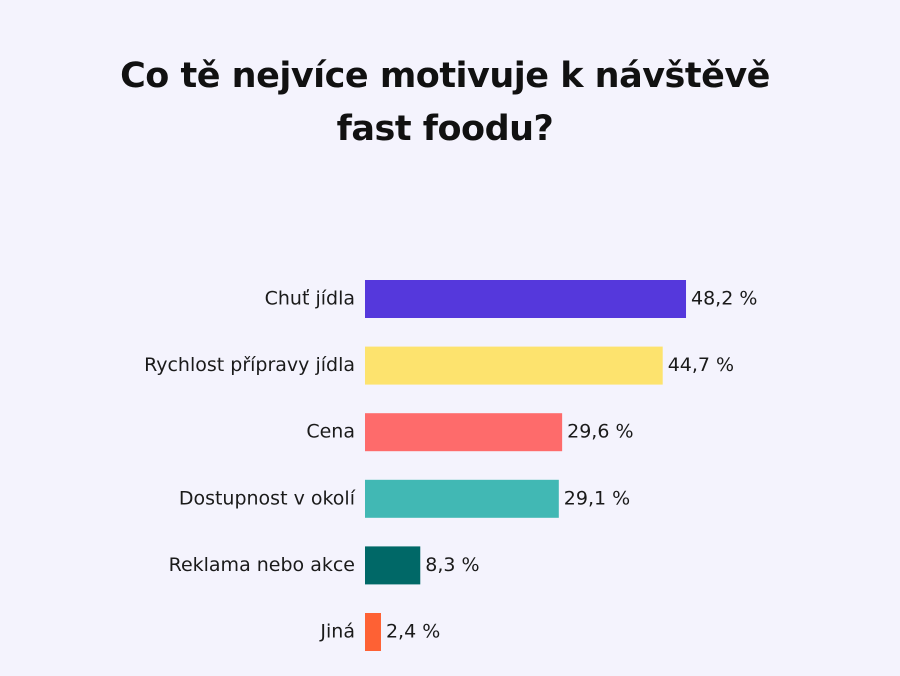 This screenshot has width=900, height=676. Describe the element at coordinates (600, 432) in the screenshot. I see `value-label: 29,6 %` at that location.